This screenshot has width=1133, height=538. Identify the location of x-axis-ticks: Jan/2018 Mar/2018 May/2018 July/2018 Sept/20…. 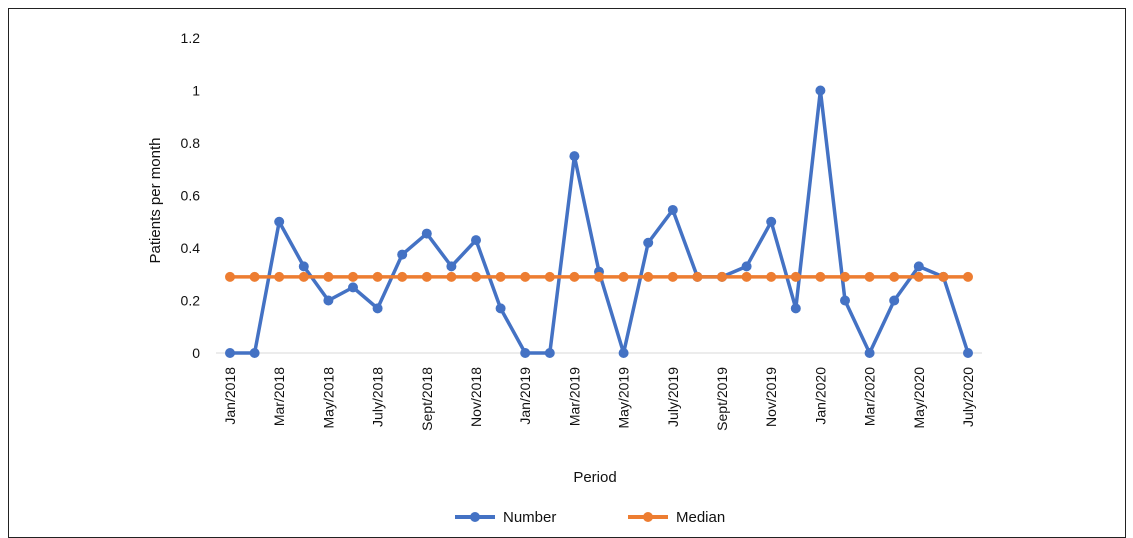
(599, 399).